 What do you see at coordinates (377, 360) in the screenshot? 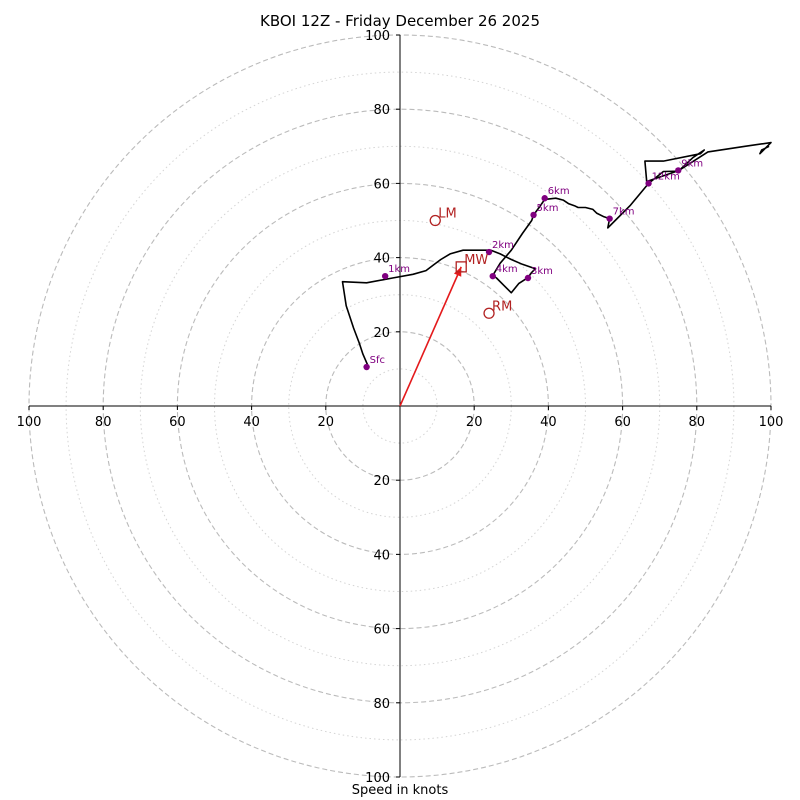
I see `height-marker-label: Sfc` at bounding box center [377, 360].